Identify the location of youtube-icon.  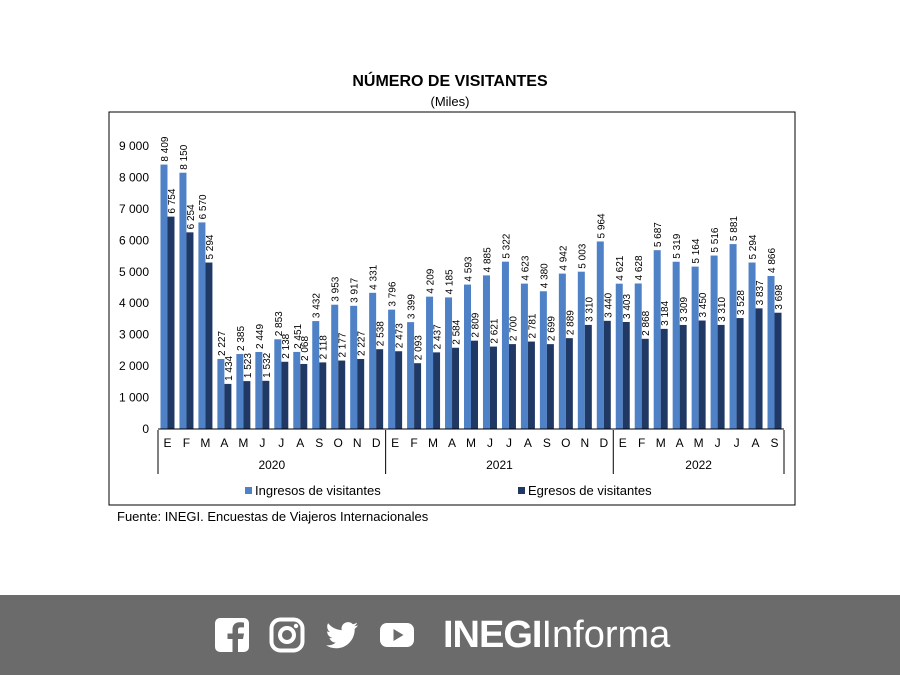
(397, 635).